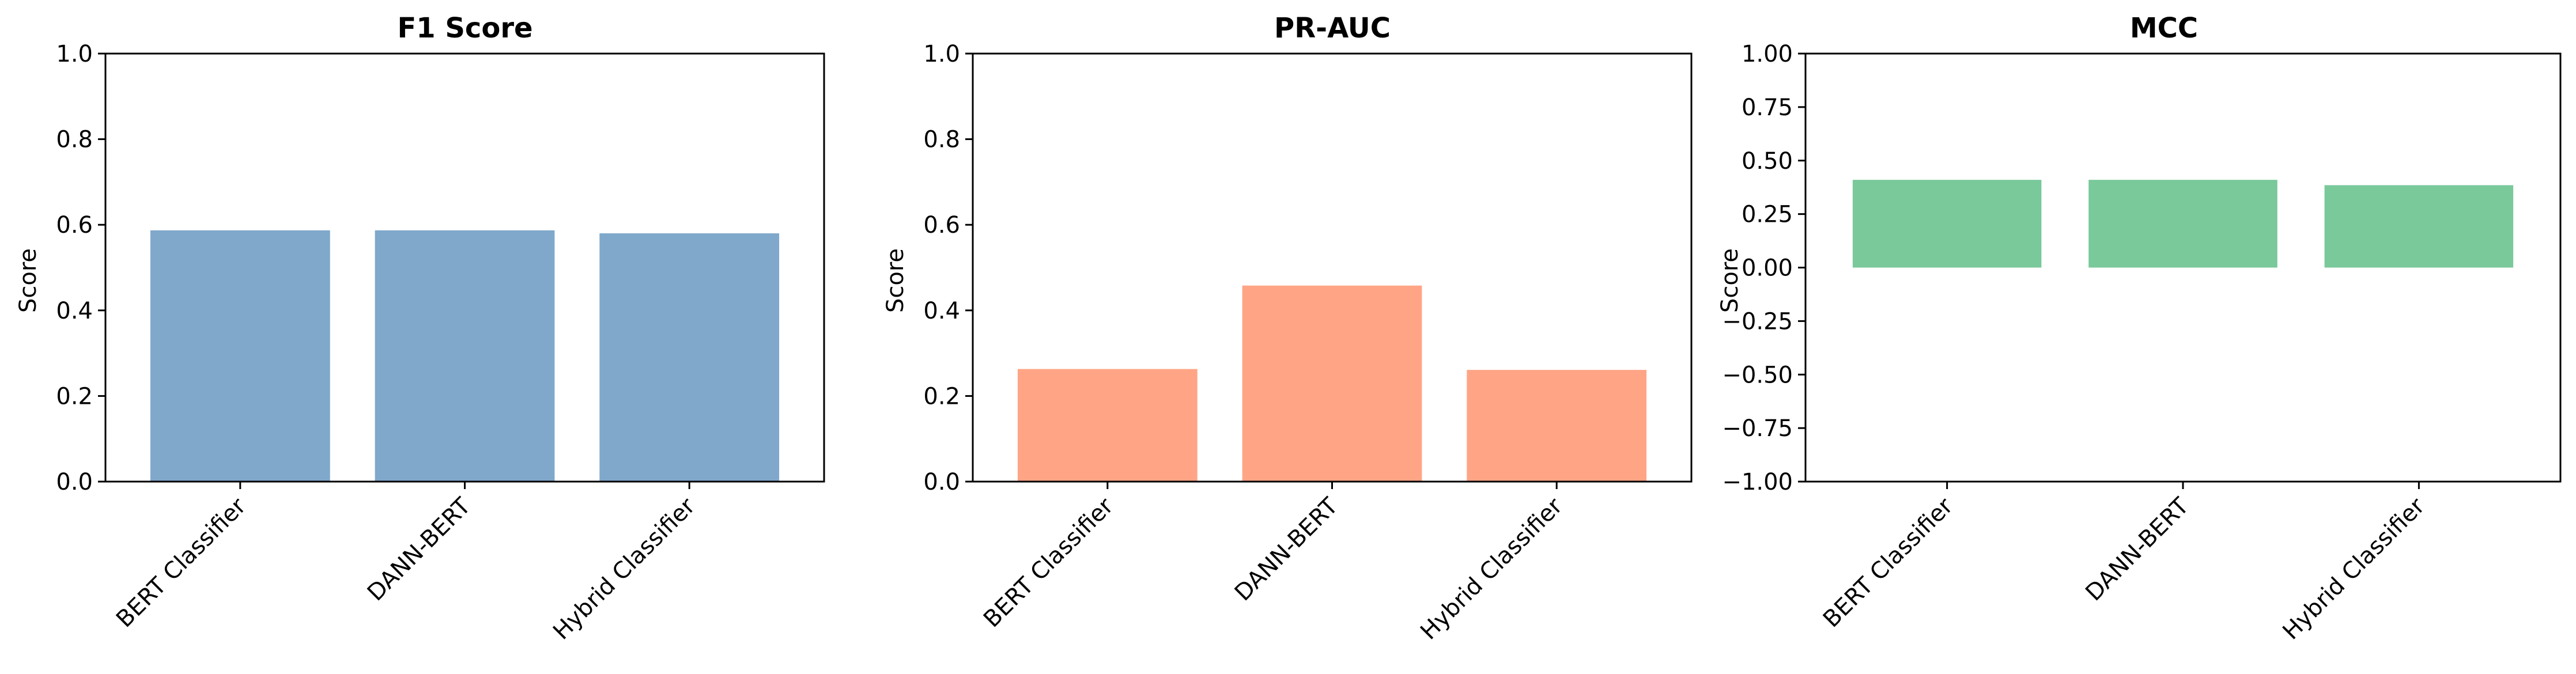 Image resolution: width=2576 pixels, height=674 pixels. Describe the element at coordinates (1767, 161) in the screenshot. I see `y-tick-label: 0.50` at that location.